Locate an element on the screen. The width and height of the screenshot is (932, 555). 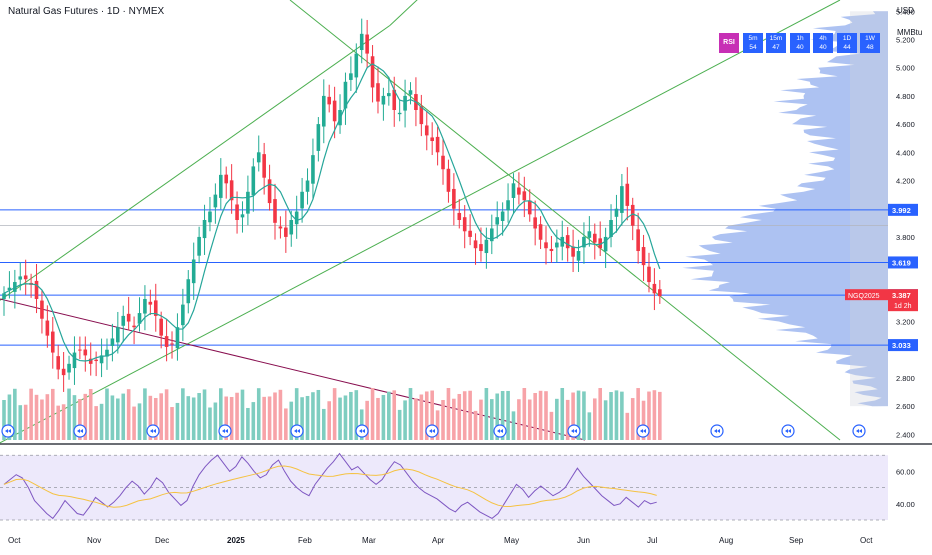
value-area-shade is located at coordinates (869, 209).